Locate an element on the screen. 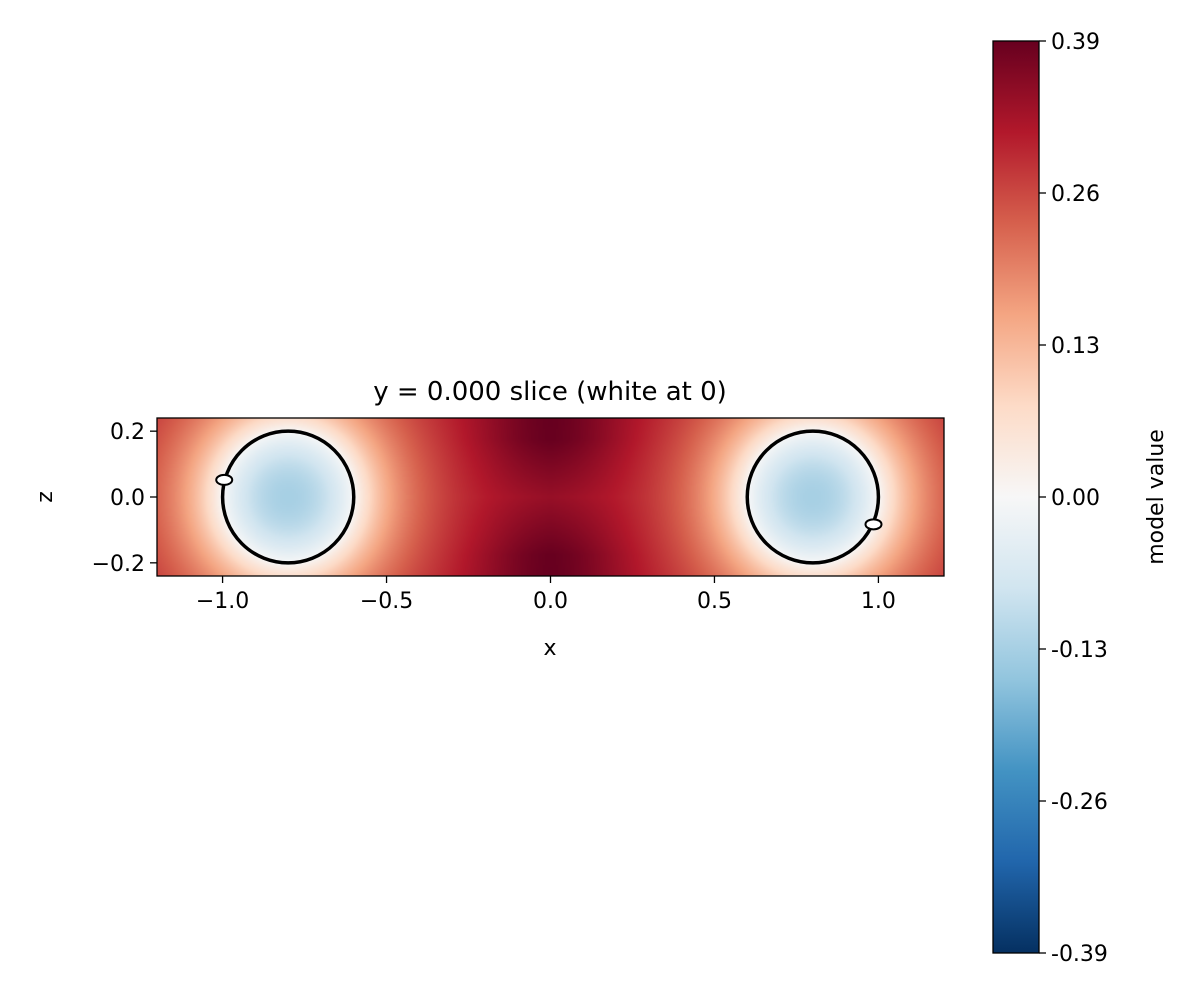 Image resolution: width=1200 pixels, height=1000 pixels. colorbar-label: model value is located at coordinates (1156, 497).